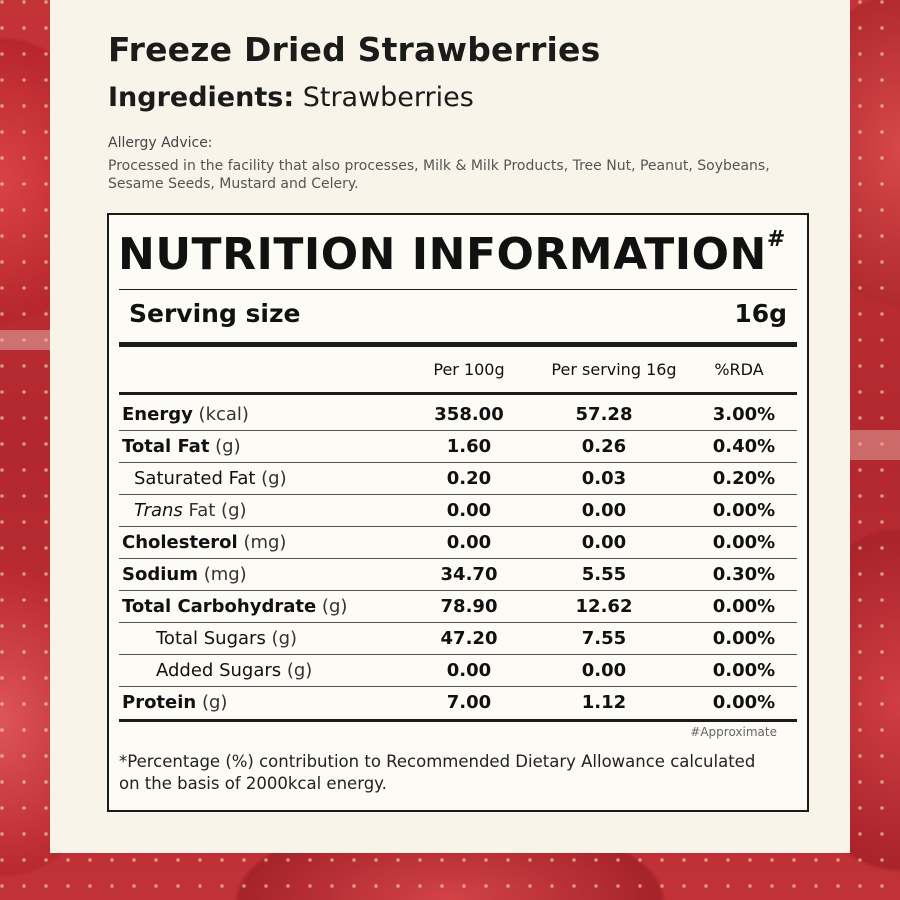  Describe the element at coordinates (185, 414) in the screenshot. I see `nutrient-name: Energy (kcal)` at that location.